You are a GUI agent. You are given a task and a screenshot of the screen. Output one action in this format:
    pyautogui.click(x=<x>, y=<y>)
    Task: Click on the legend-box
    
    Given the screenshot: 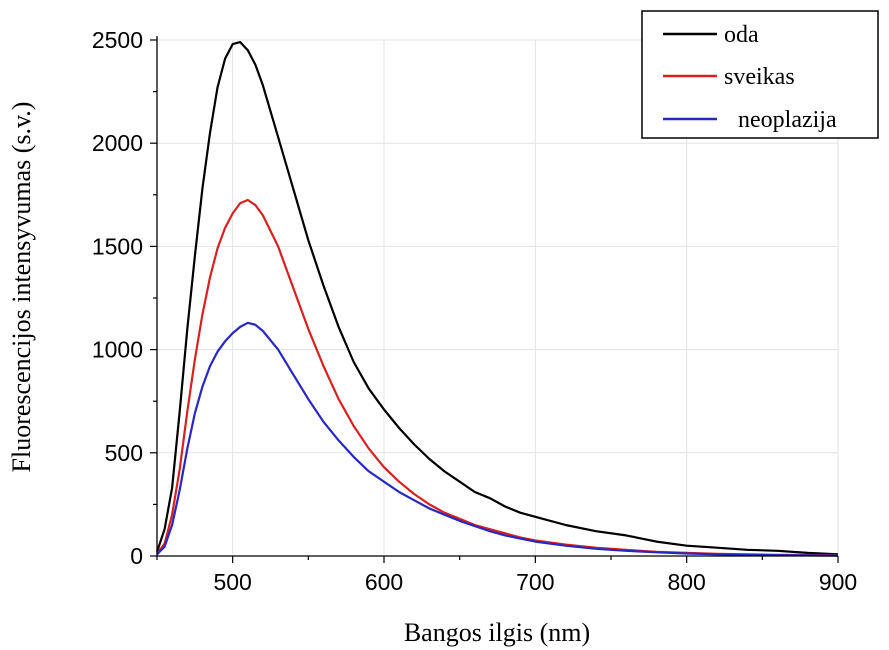 What is the action you would take?
    pyautogui.click(x=760, y=74)
    